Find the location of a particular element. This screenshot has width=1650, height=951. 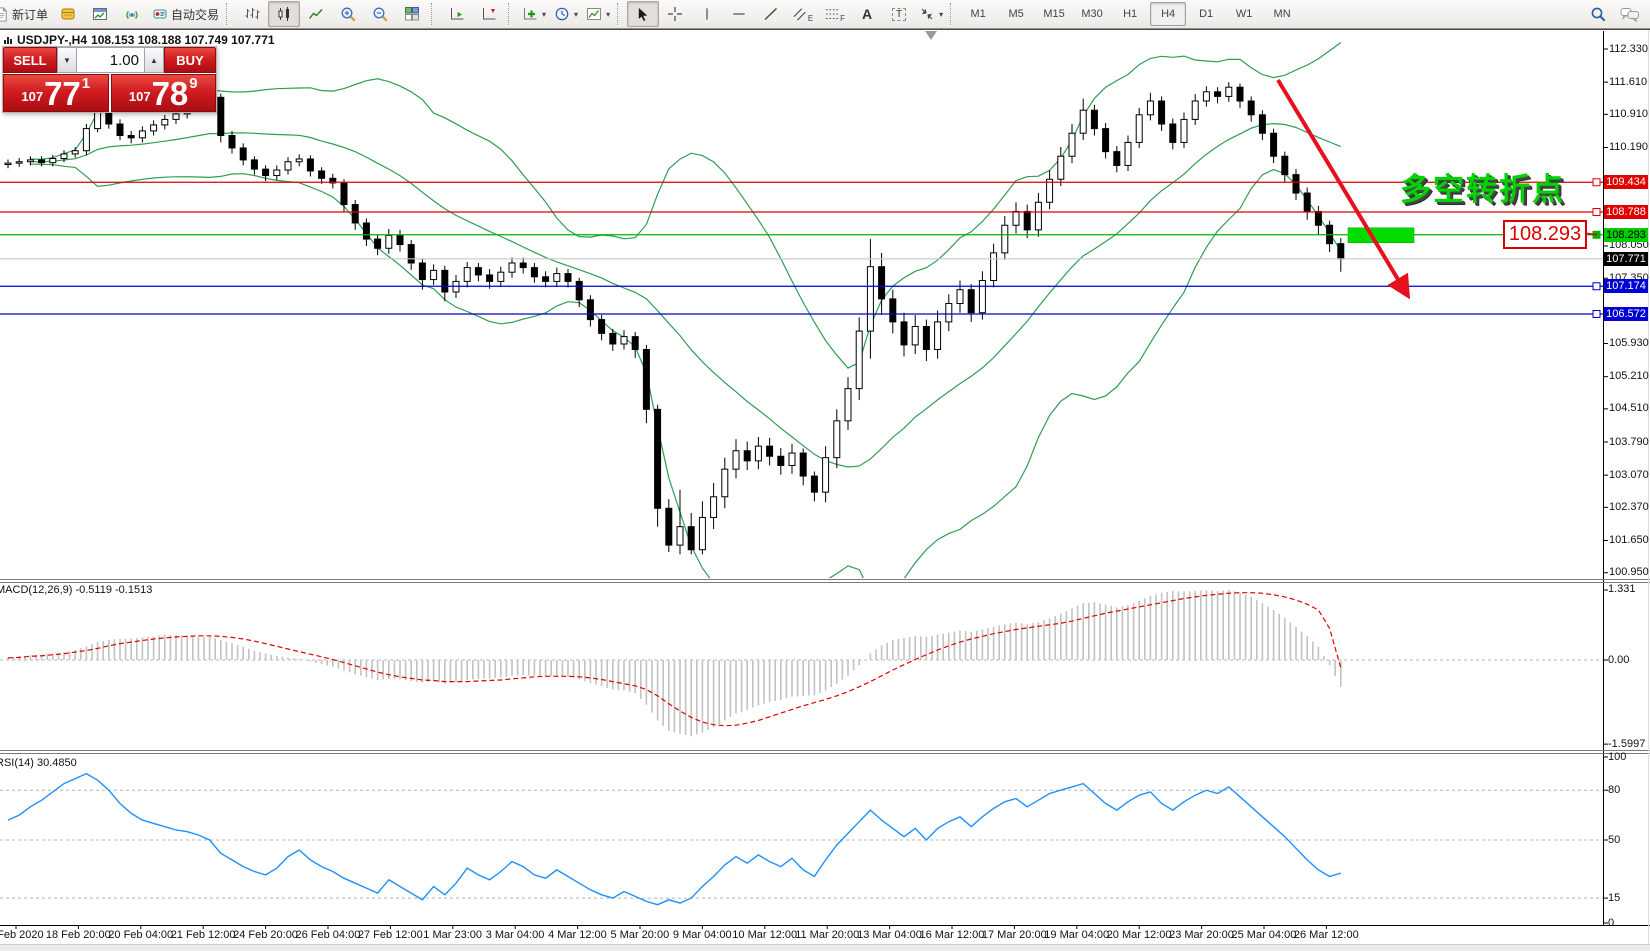

autotrading-button: 自动交易 is located at coordinates (185, 14).